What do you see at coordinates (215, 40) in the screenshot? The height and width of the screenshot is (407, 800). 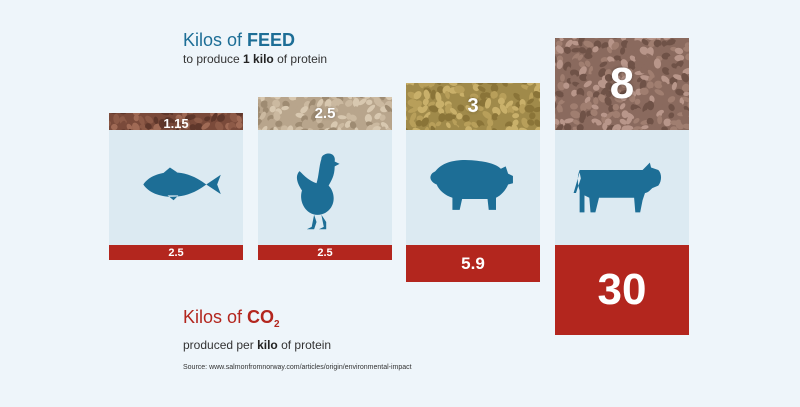 I see `feed-title-prefix: Kilos of` at bounding box center [215, 40].